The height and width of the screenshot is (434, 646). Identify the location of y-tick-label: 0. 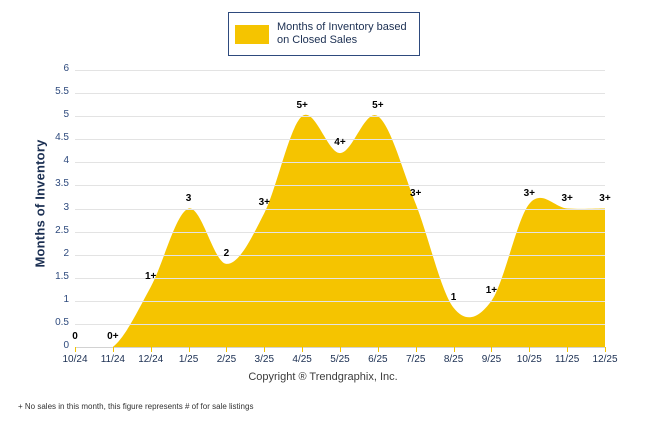
(66, 345).